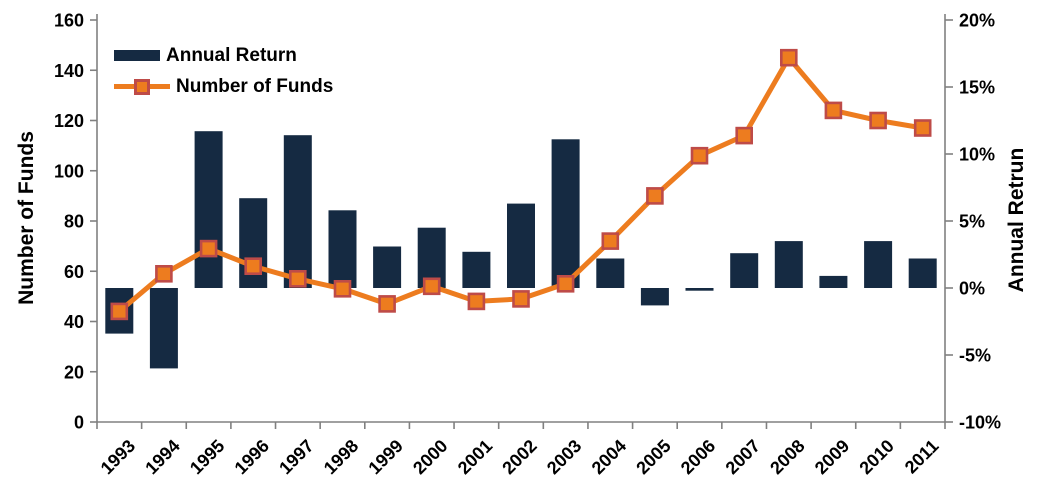 This screenshot has height=503, width=1037. Describe the element at coordinates (878, 120) in the screenshot. I see `funds-marker-2010` at that location.